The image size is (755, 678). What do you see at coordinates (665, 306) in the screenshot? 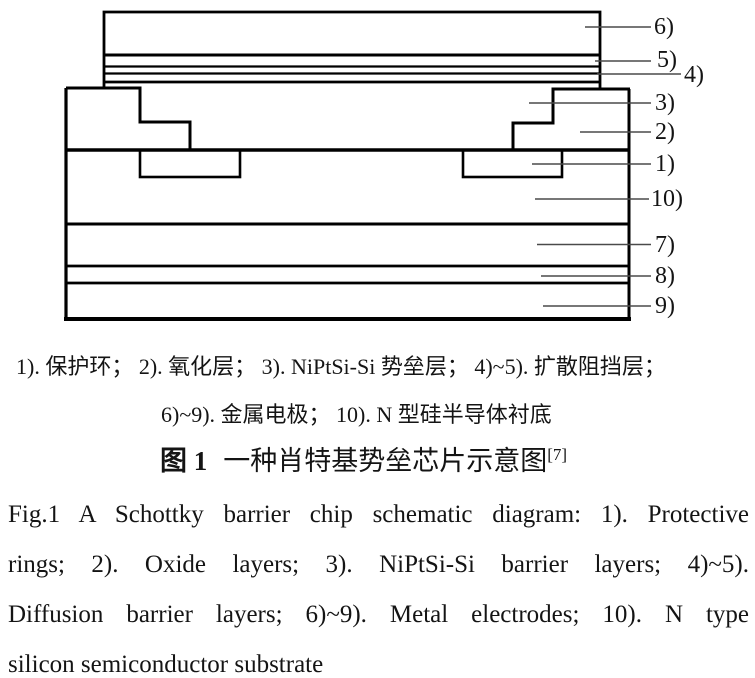
I see `layer-label-9: 9)` at bounding box center [665, 306].